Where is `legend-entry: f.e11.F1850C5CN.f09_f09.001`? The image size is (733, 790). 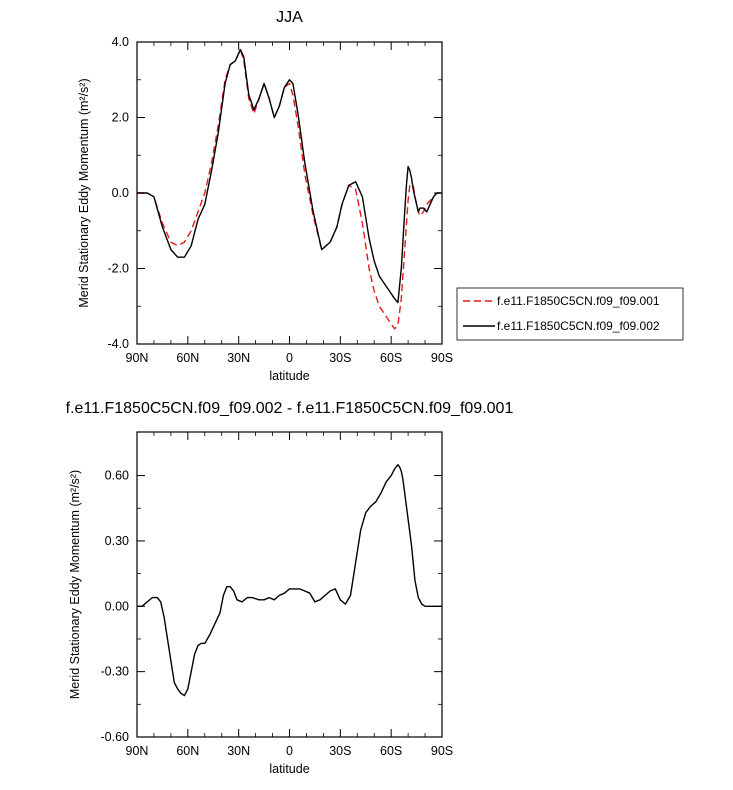 legend-entry: f.e11.F1850C5CN.f09_f09.001 is located at coordinates (578, 301).